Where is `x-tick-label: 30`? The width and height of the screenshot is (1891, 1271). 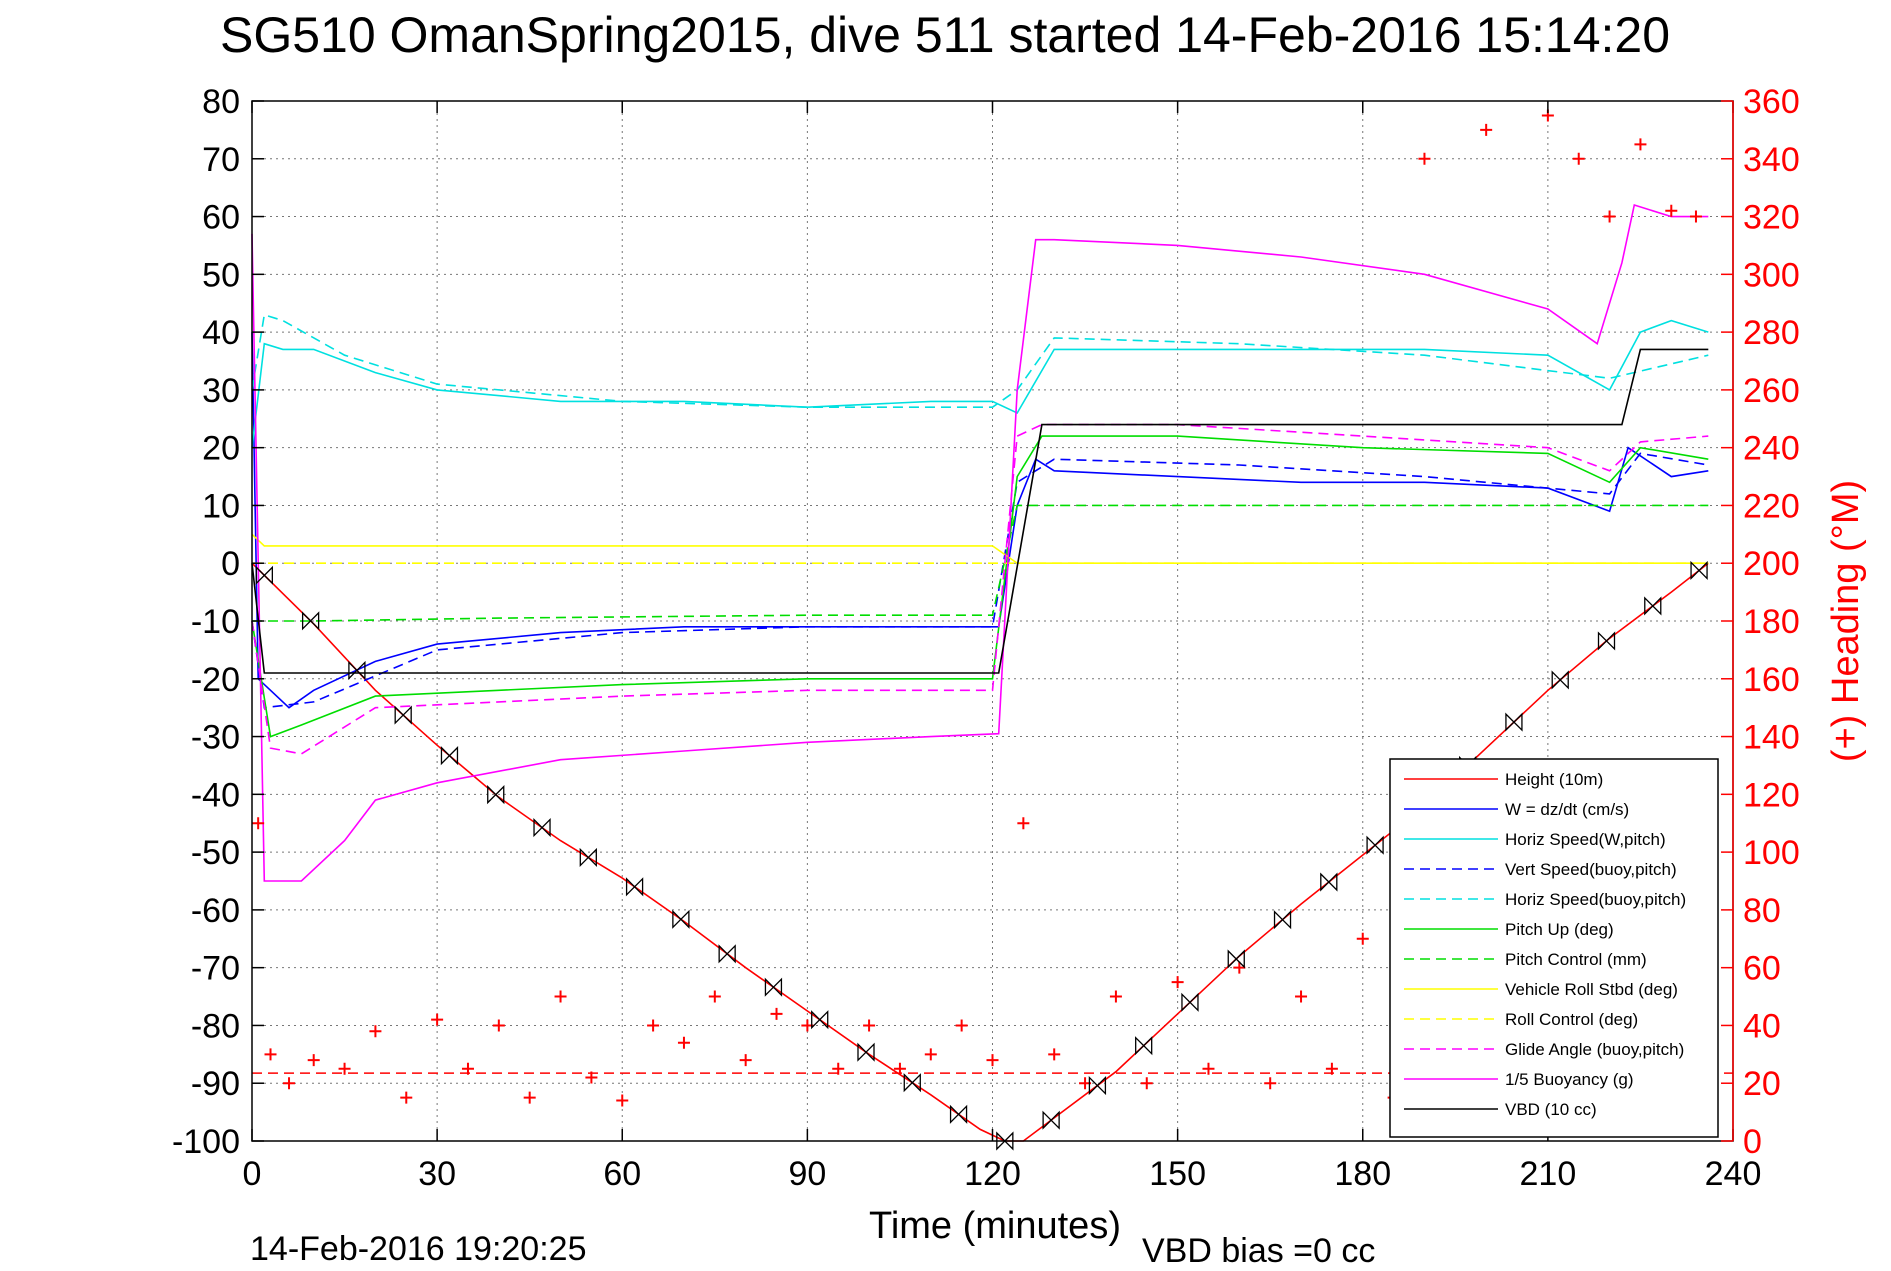
x-tick-label: 30 is located at coordinates (437, 1174).